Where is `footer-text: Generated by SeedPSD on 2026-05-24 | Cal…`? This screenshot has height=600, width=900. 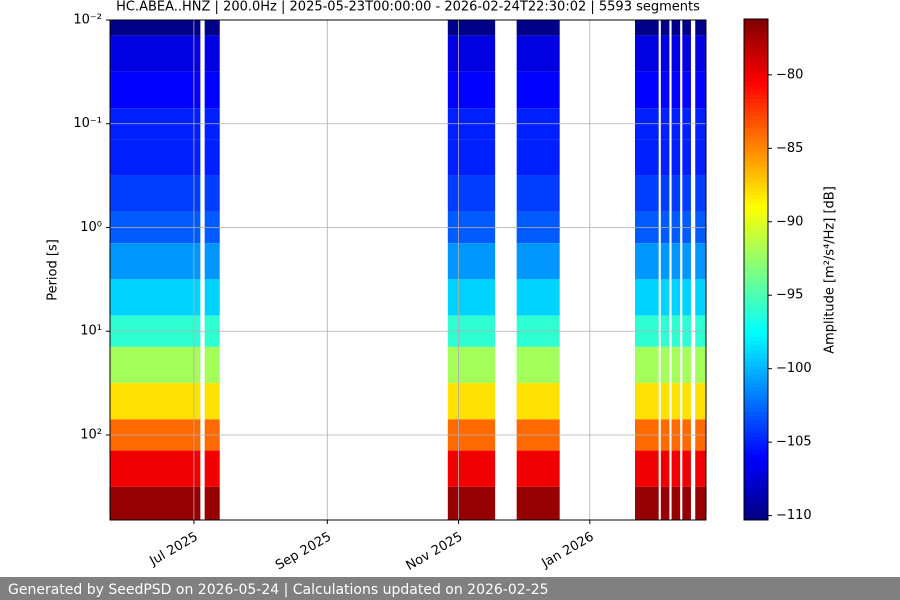 footer-text: Generated by SeedPSD on 2026-05-24 | Cal… is located at coordinates (278, 590).